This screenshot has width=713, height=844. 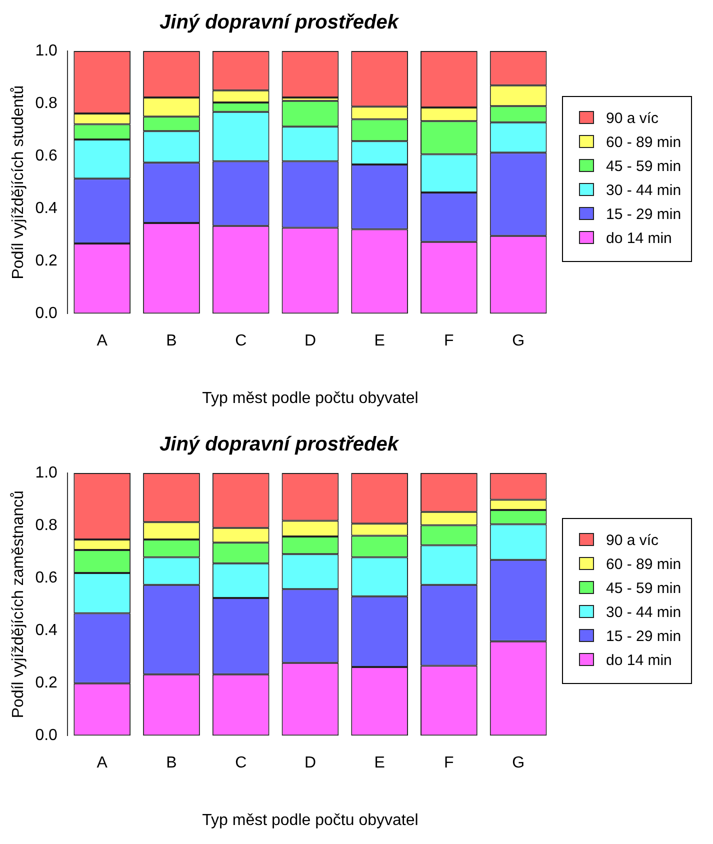 What do you see at coordinates (19, 604) in the screenshot?
I see `y-axis-title: Podíl vyjíždějících zaměstnanců` at bounding box center [19, 604].